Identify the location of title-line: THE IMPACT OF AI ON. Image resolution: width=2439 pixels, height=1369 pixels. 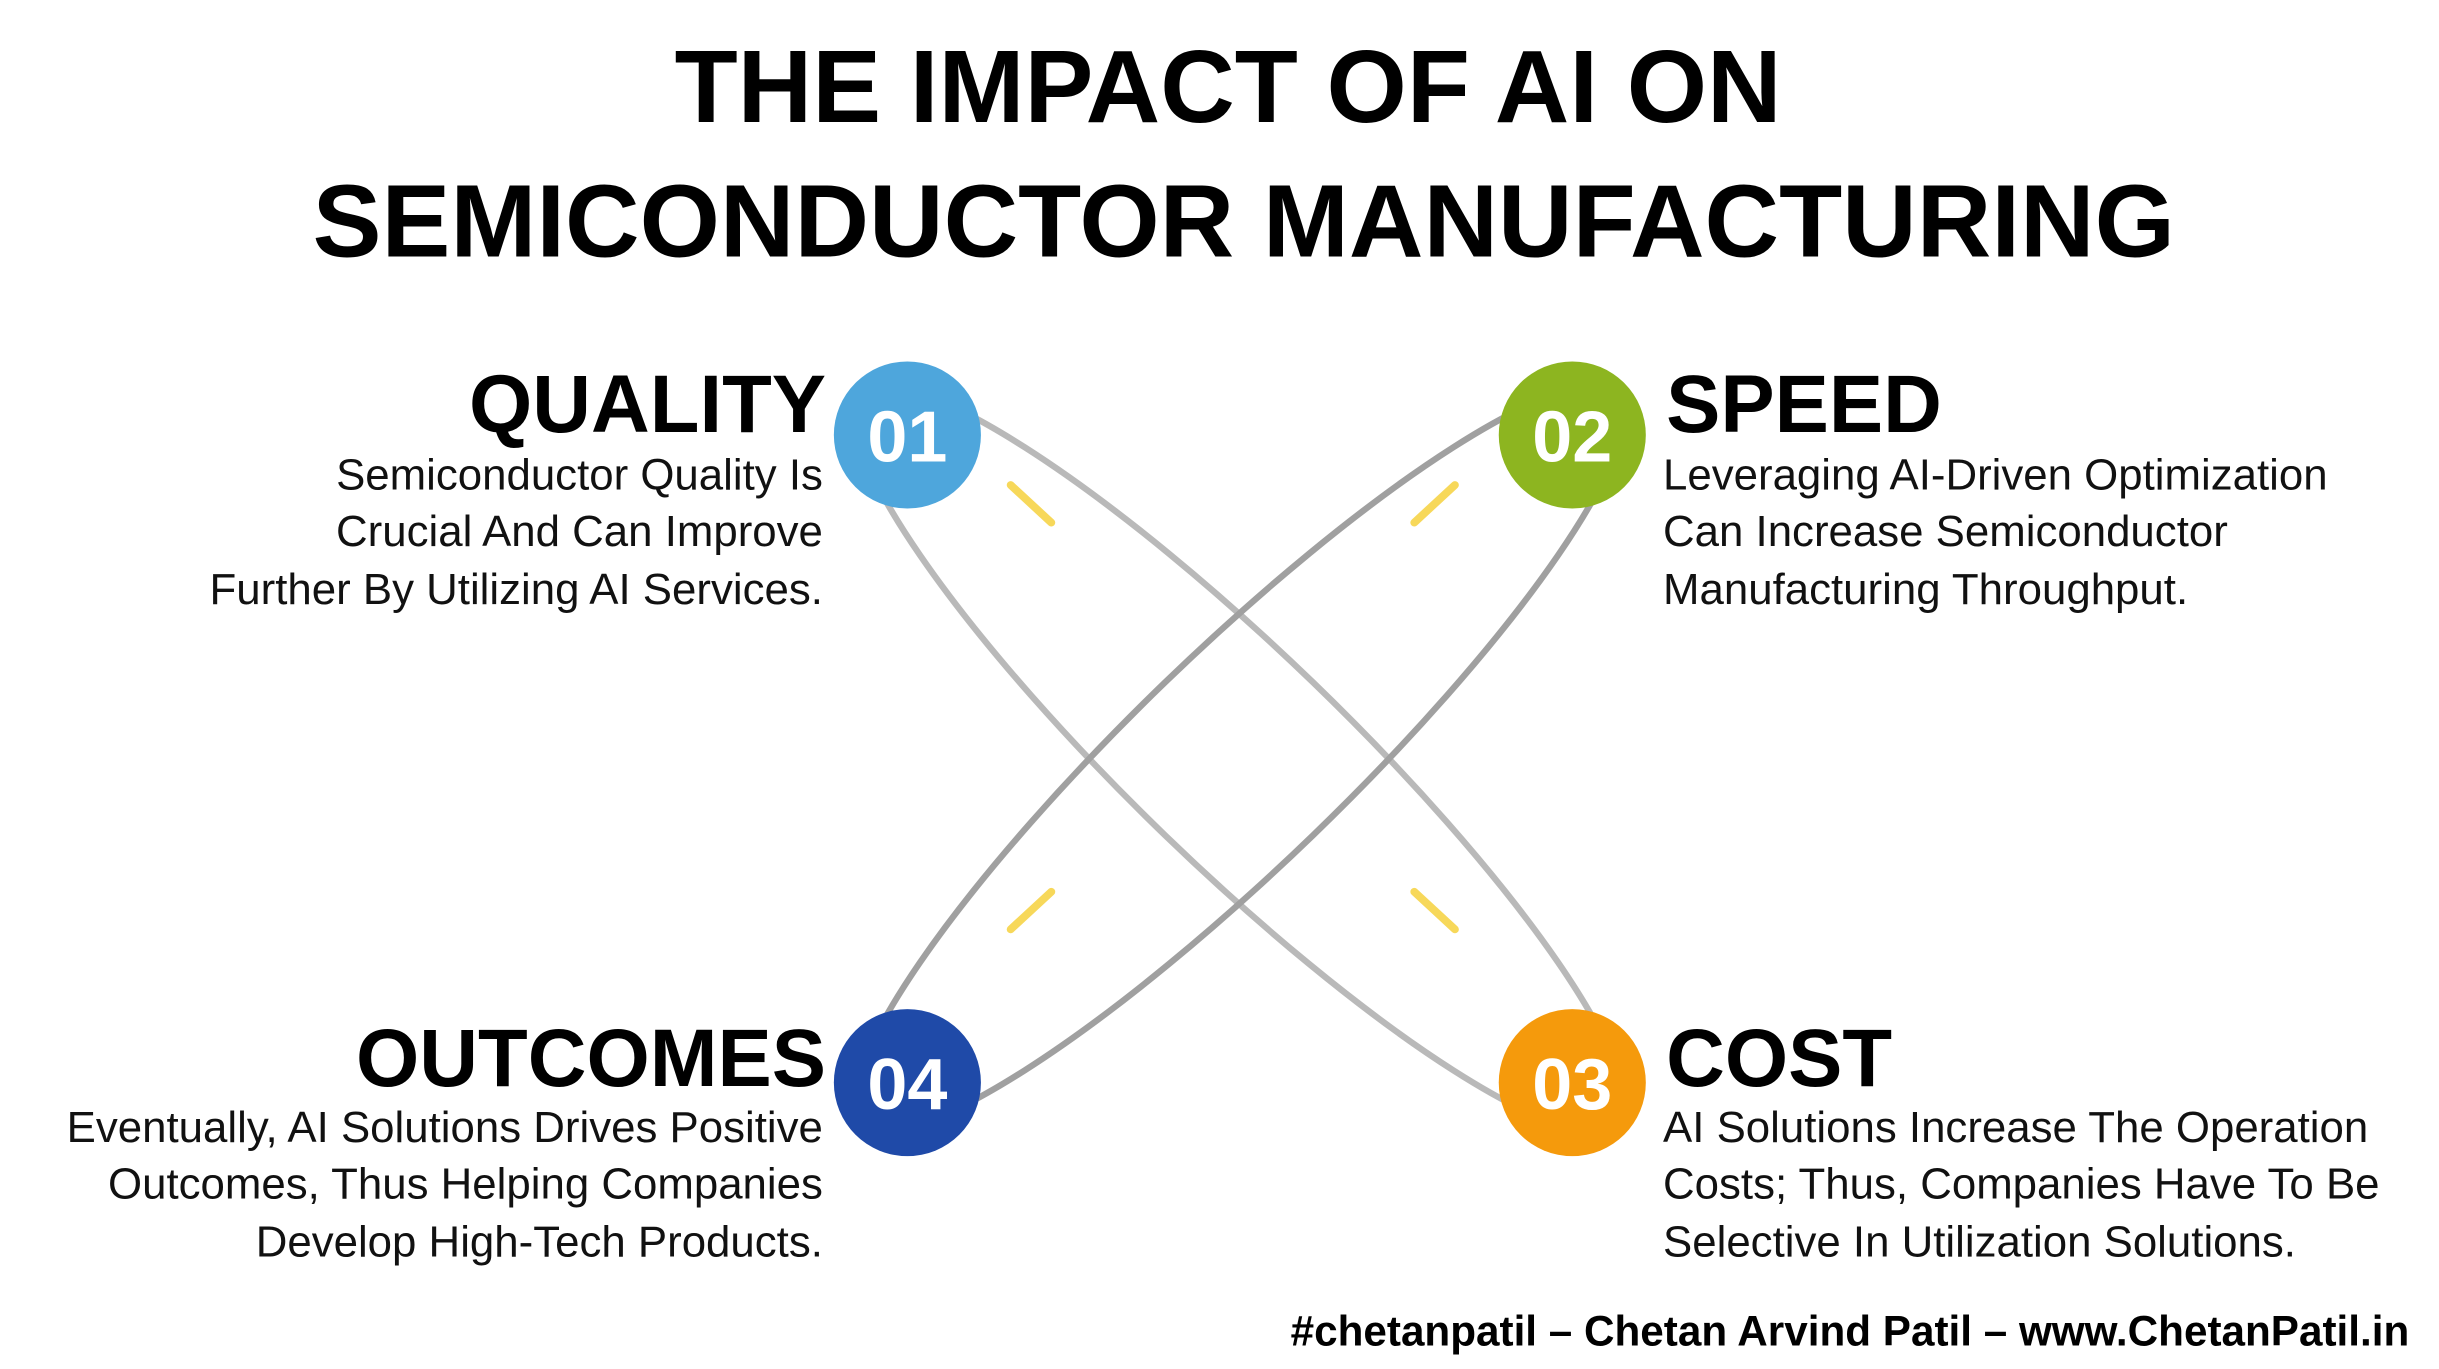
(1228, 86).